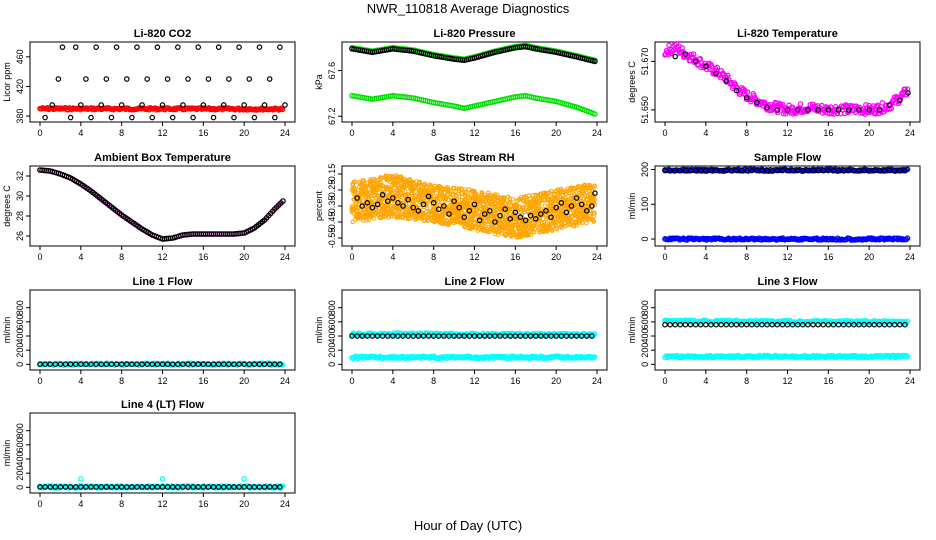 The width and height of the screenshot is (936, 540). What do you see at coordinates (473, 206) in the screenshot?
I see `series-layer` at bounding box center [473, 206].